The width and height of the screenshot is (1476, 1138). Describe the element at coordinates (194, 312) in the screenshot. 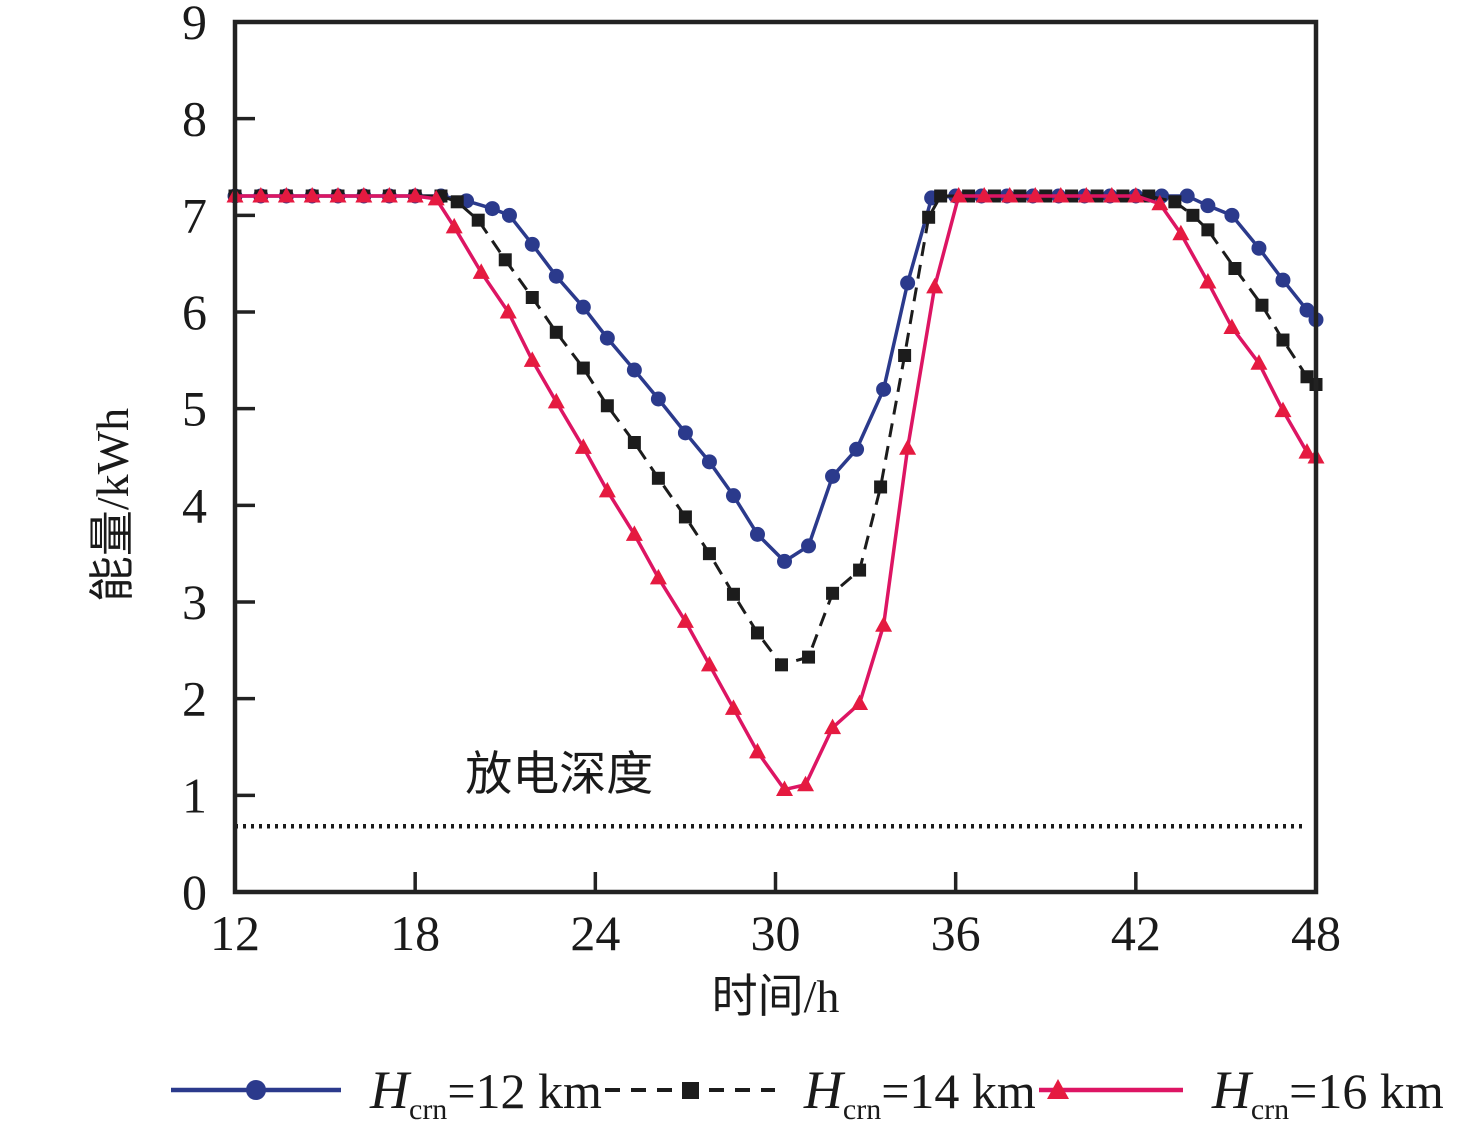

I see `y-tick-label: 6` at that location.